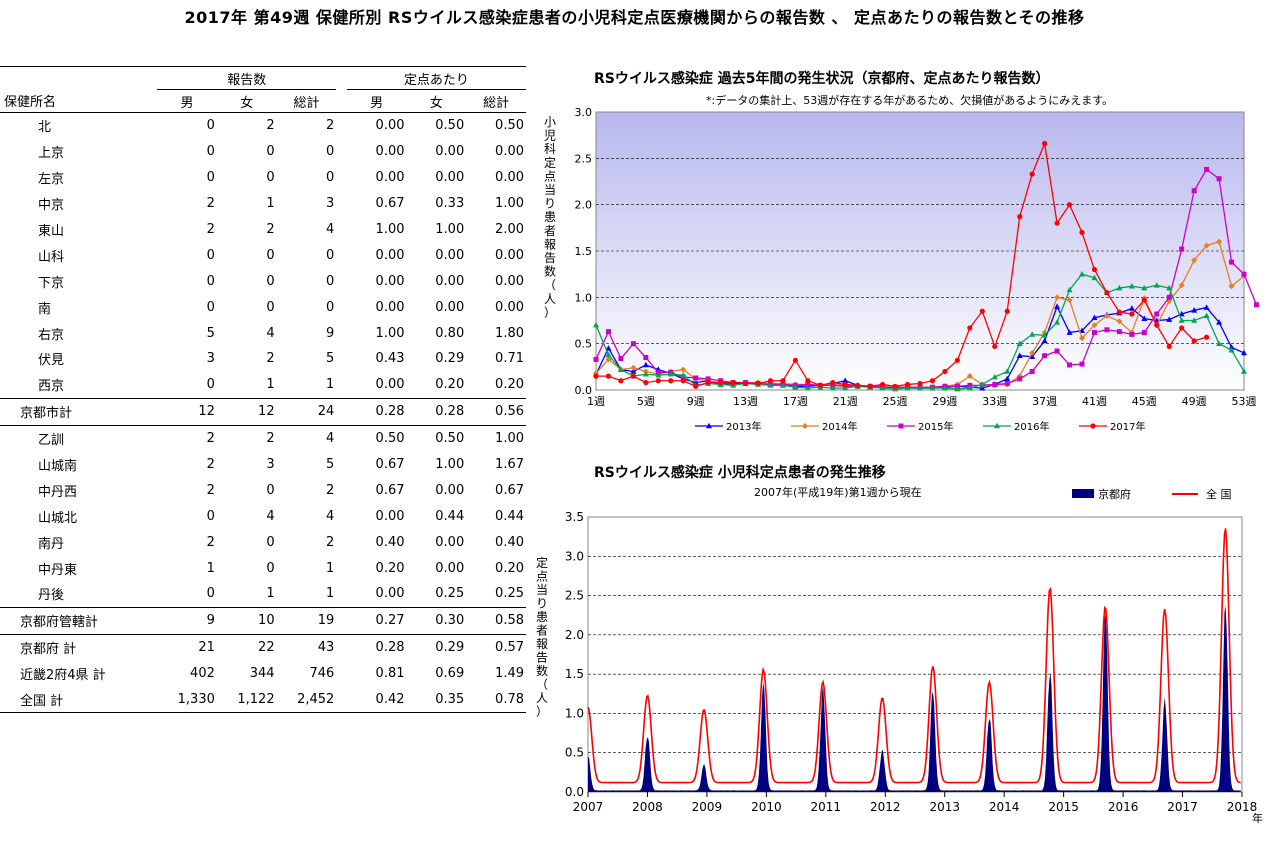  Describe the element at coordinates (1144, 401) in the screenshot. I see `x-tick-label: 45週` at that location.